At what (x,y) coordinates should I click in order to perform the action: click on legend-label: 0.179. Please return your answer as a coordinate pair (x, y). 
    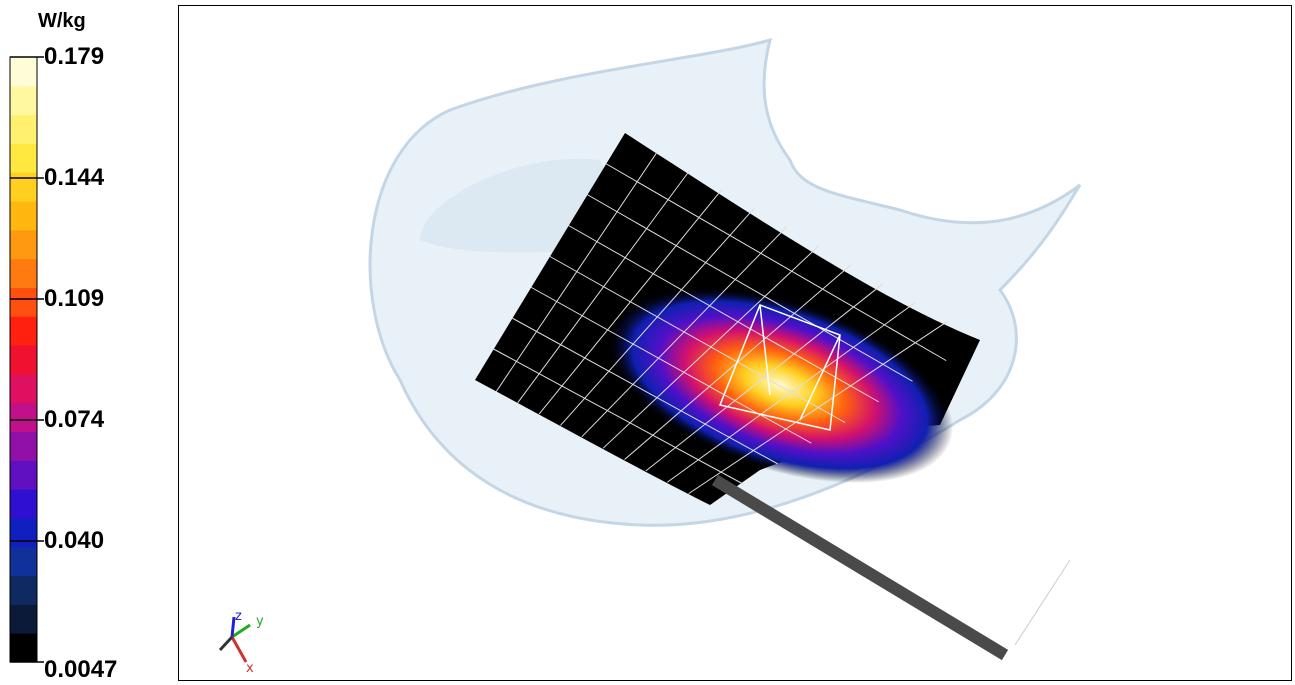
    Looking at the image, I should click on (74, 56).